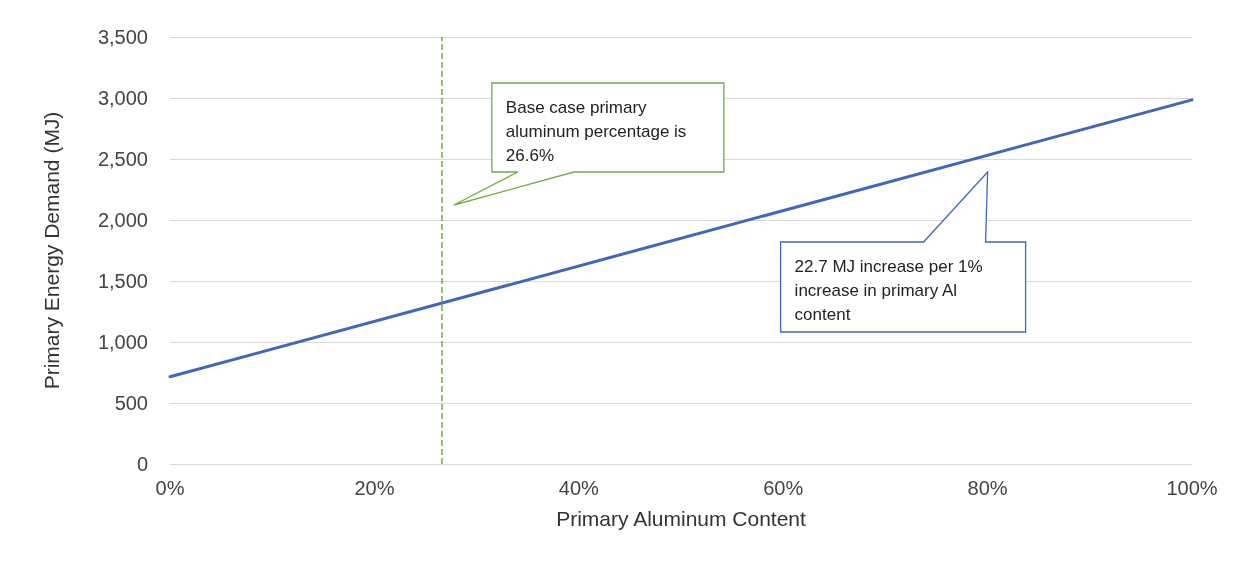  What do you see at coordinates (681, 518) in the screenshot?
I see `x-axis-title: Primary Aluminum Content` at bounding box center [681, 518].